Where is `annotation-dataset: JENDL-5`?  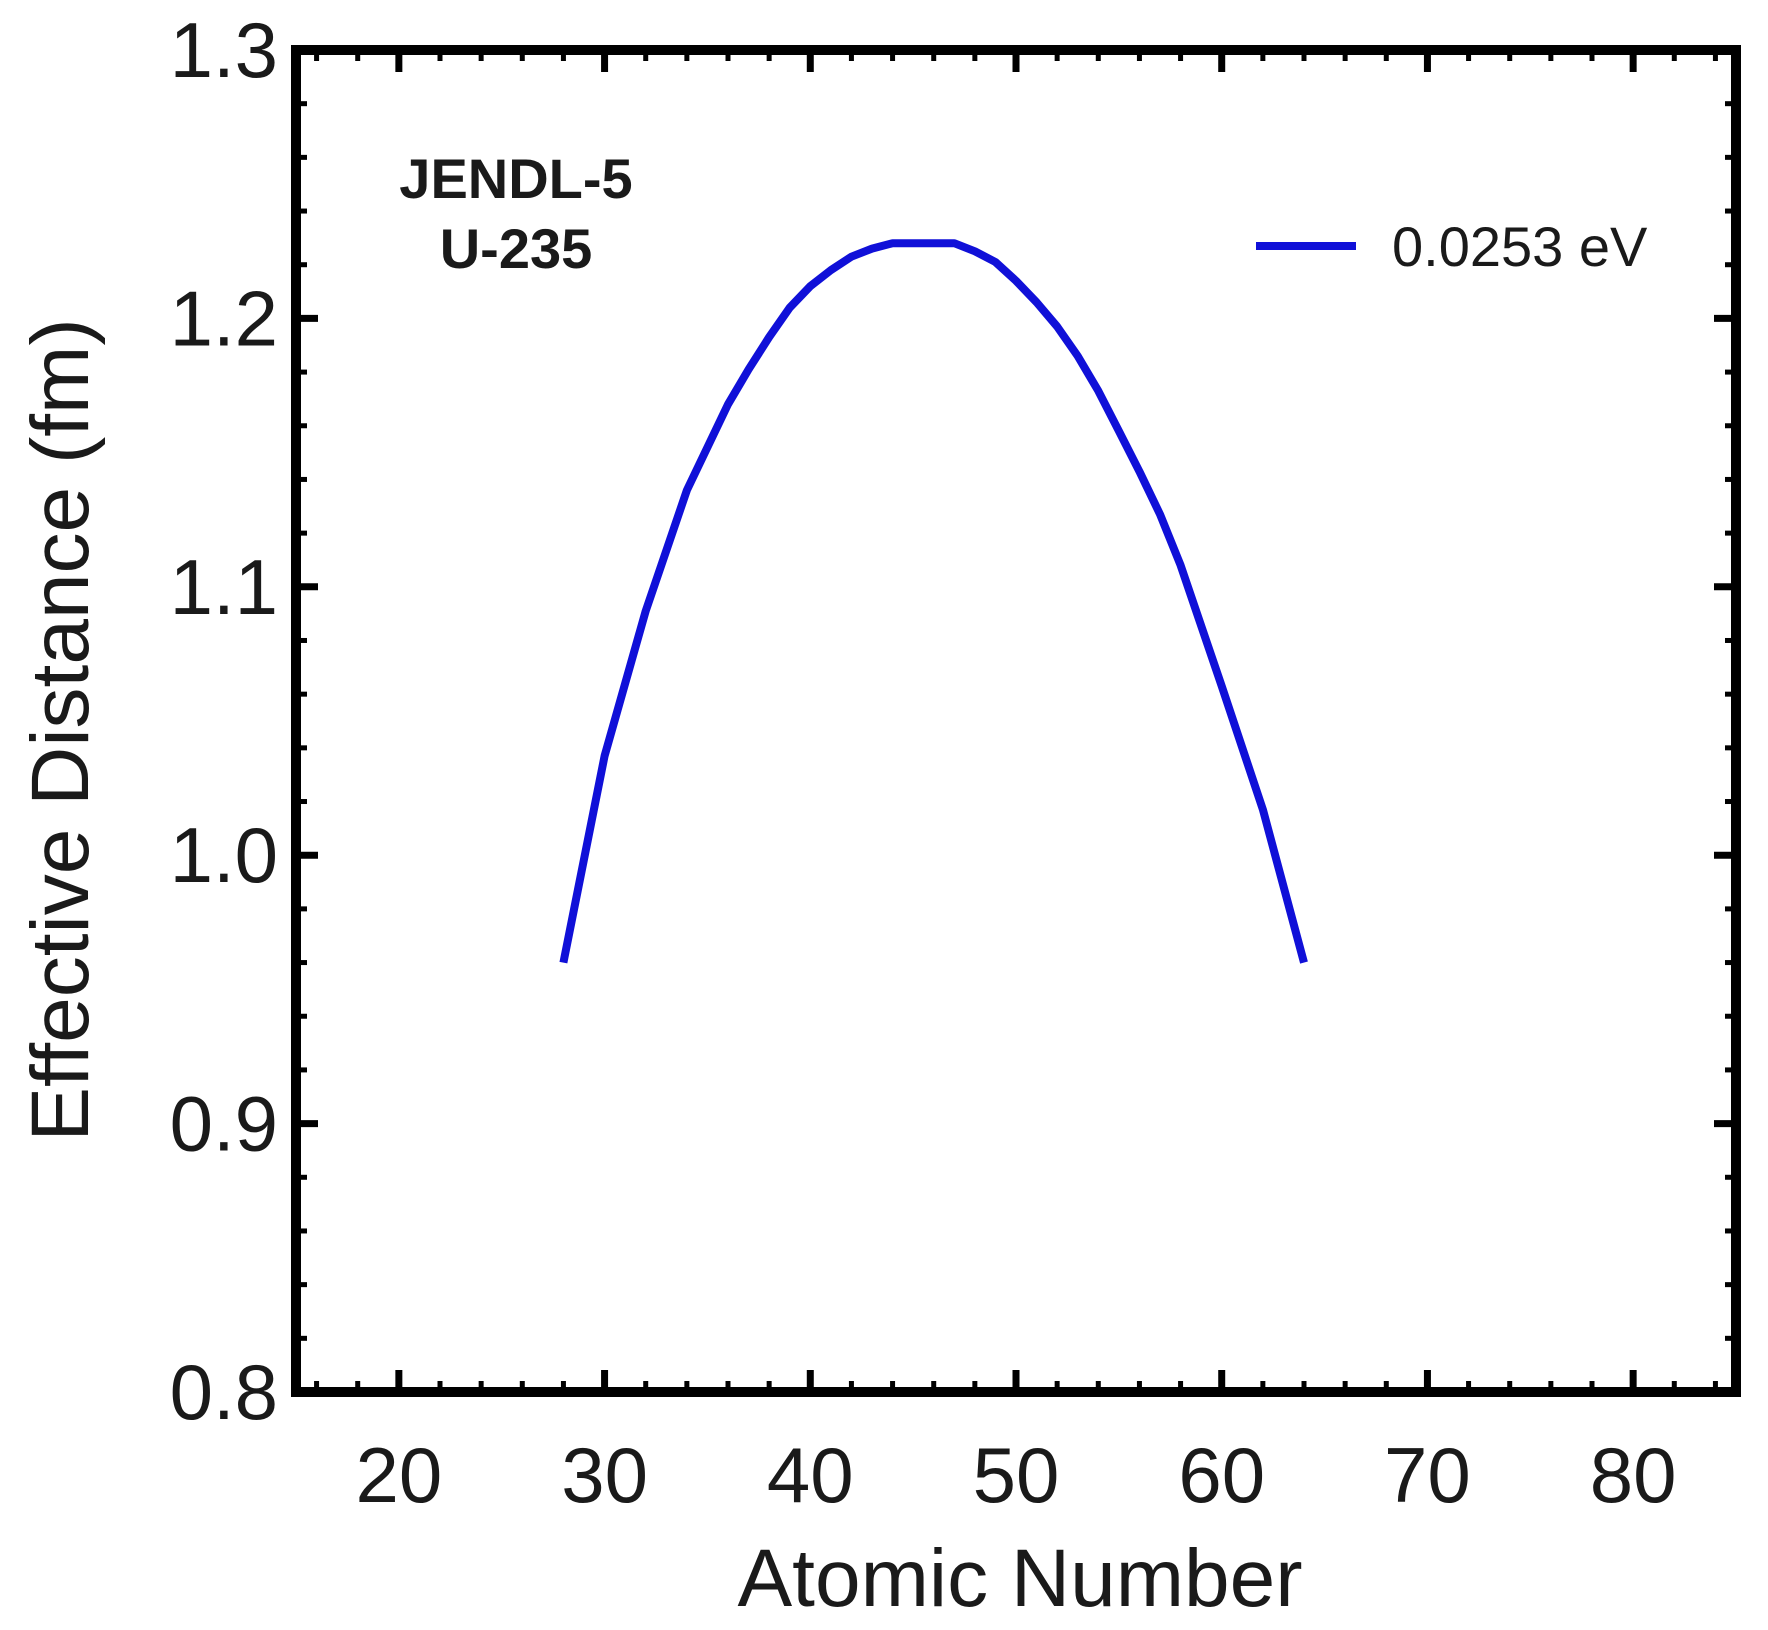 annotation-dataset: JENDL-5 is located at coordinates (515, 178).